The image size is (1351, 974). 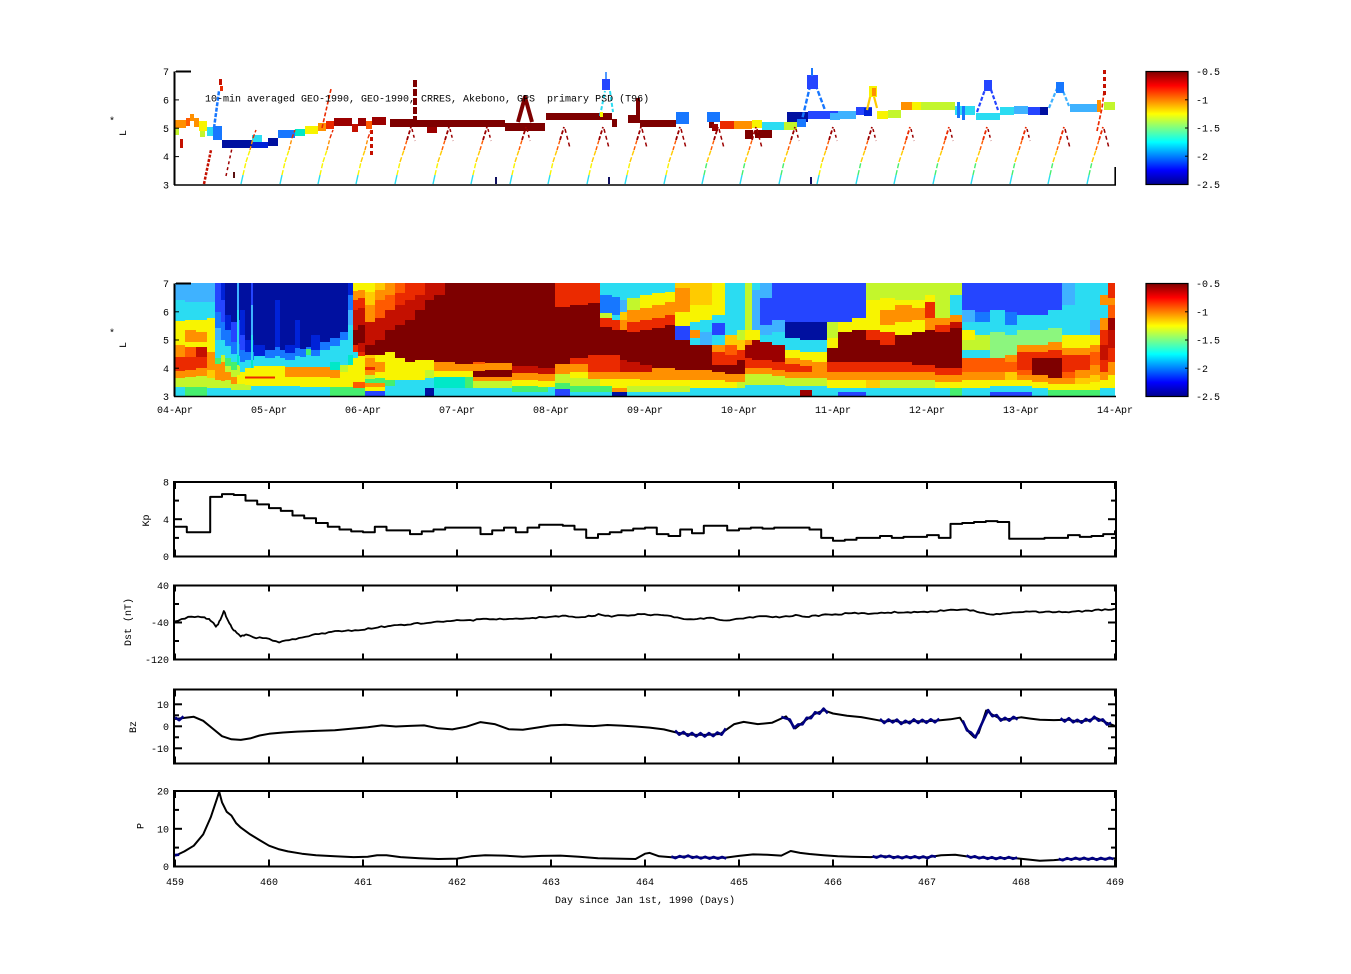 What do you see at coordinates (645, 883) in the screenshot?
I see `svg-text: 464` at bounding box center [645, 883].